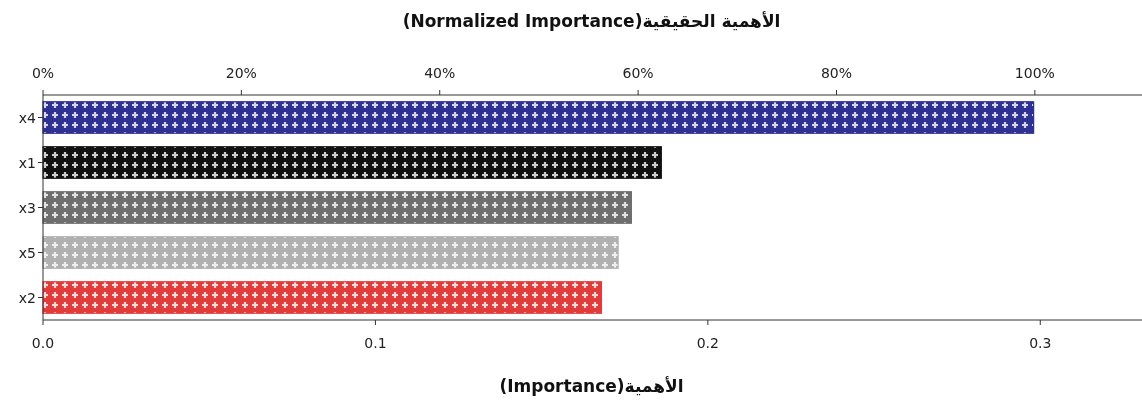 The width and height of the screenshot is (1142, 408). What do you see at coordinates (707, 343) in the screenshot?
I see `x-tick-label: 0.2` at bounding box center [707, 343].